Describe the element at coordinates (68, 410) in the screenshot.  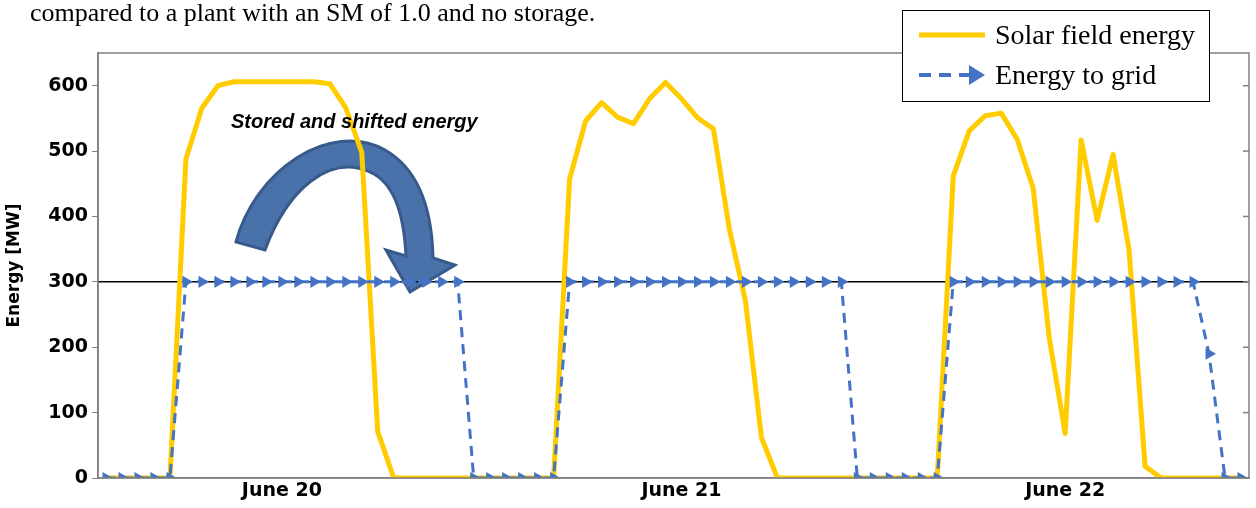
I see `y-tick-label: 100` at that location.